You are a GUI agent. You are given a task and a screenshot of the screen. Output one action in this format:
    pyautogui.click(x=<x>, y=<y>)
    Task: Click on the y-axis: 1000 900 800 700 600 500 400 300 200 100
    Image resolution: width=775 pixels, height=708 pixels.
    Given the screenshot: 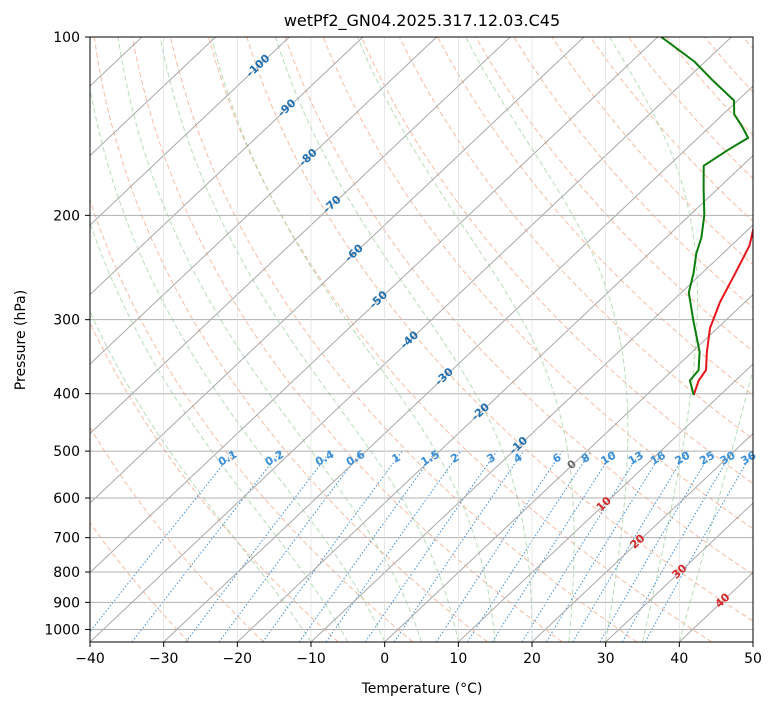 What is the action you would take?
    pyautogui.click(x=67, y=334)
    